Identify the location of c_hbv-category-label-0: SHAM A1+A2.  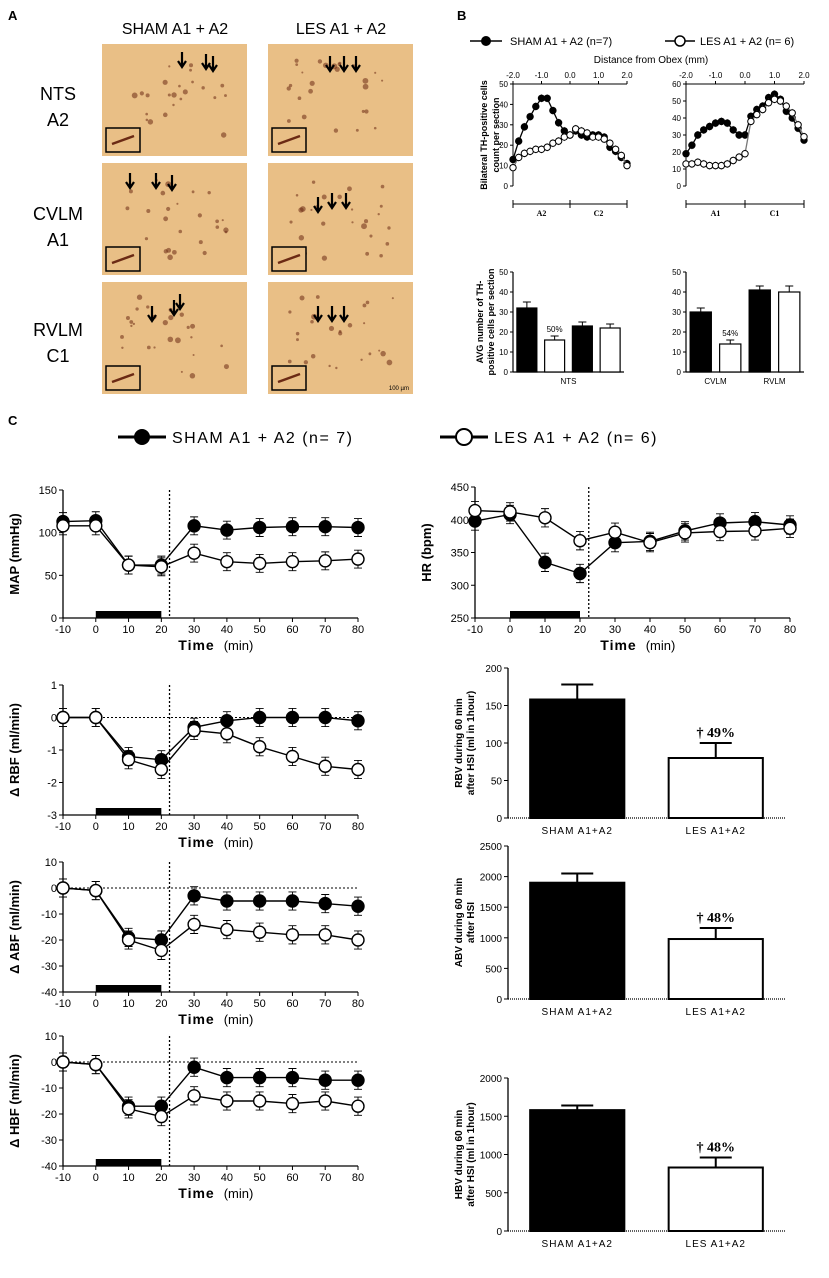
(577, 1244).